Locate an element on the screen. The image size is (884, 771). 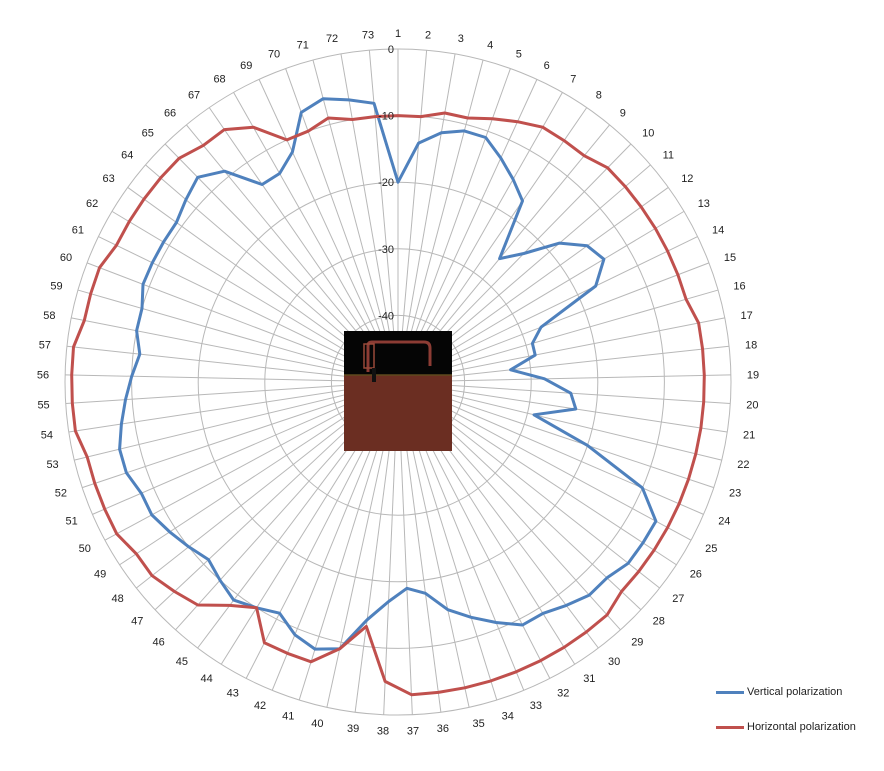
angle-tick-label: 15 is located at coordinates (730, 258).